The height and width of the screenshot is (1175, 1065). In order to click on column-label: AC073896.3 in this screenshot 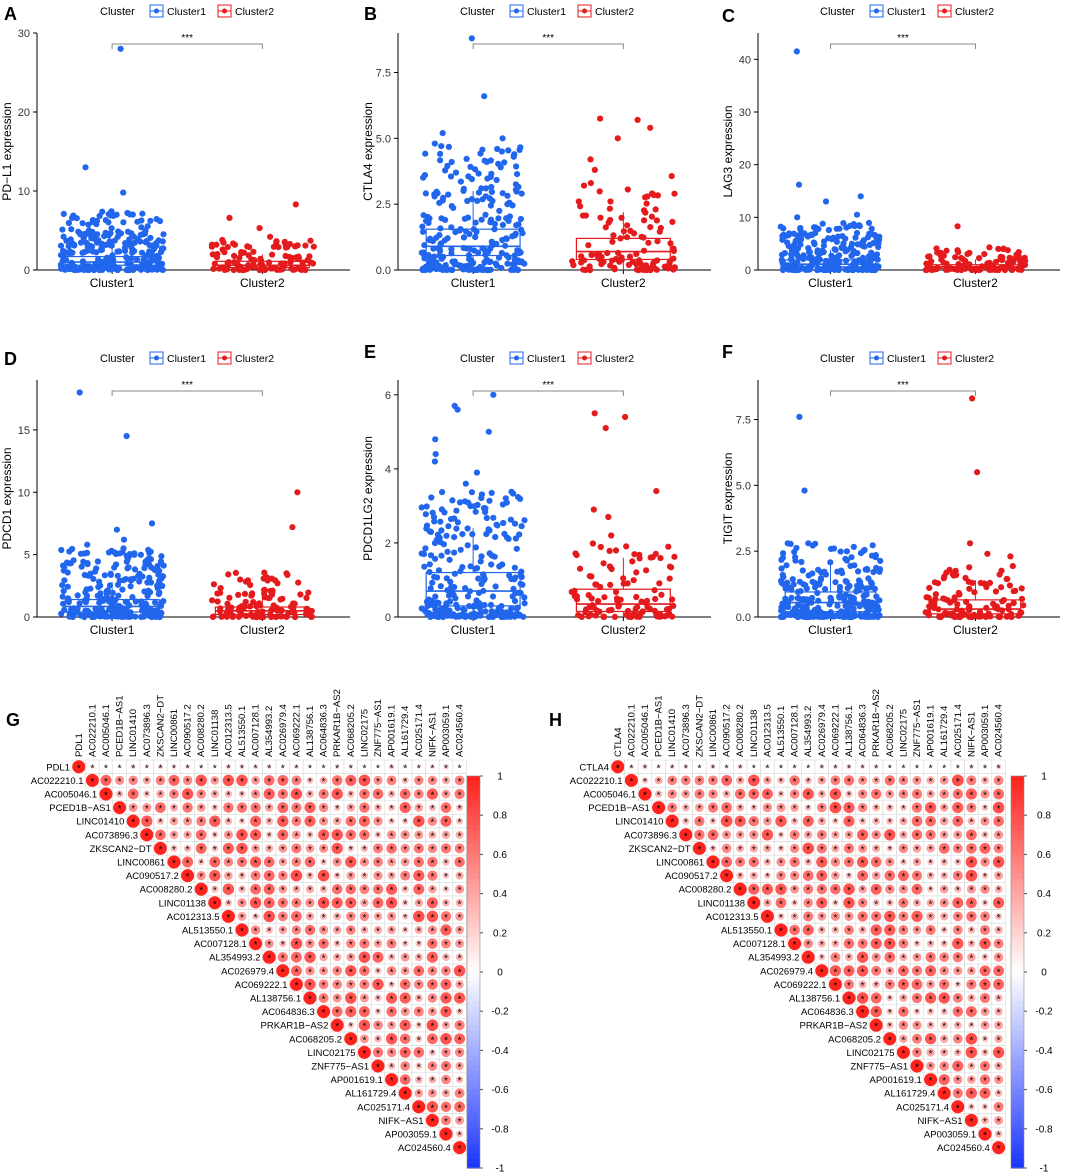, I will do `click(147, 730)`.